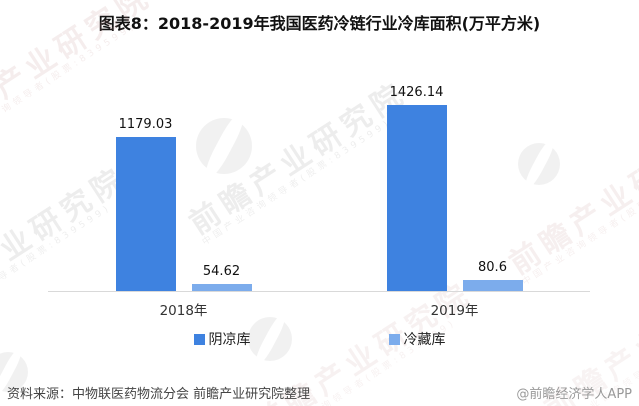 The width and height of the screenshot is (639, 406). I want to click on bar-冷藏库-2019年, so click(492, 285).